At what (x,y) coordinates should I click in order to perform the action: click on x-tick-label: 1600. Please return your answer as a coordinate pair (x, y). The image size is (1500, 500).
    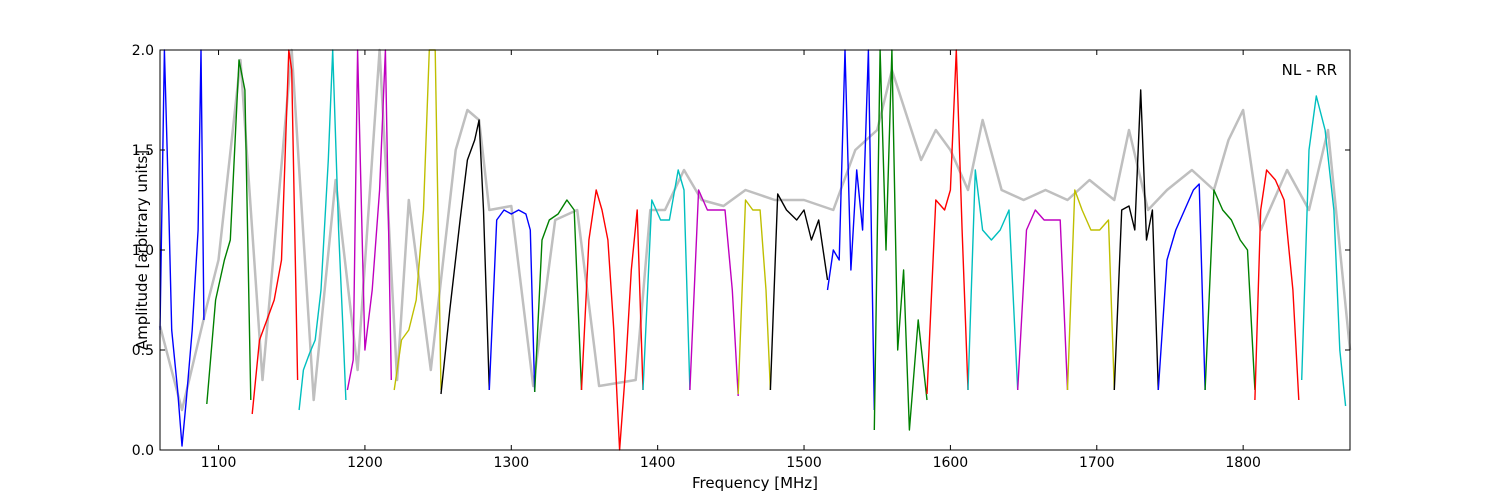
    Looking at the image, I should click on (951, 463).